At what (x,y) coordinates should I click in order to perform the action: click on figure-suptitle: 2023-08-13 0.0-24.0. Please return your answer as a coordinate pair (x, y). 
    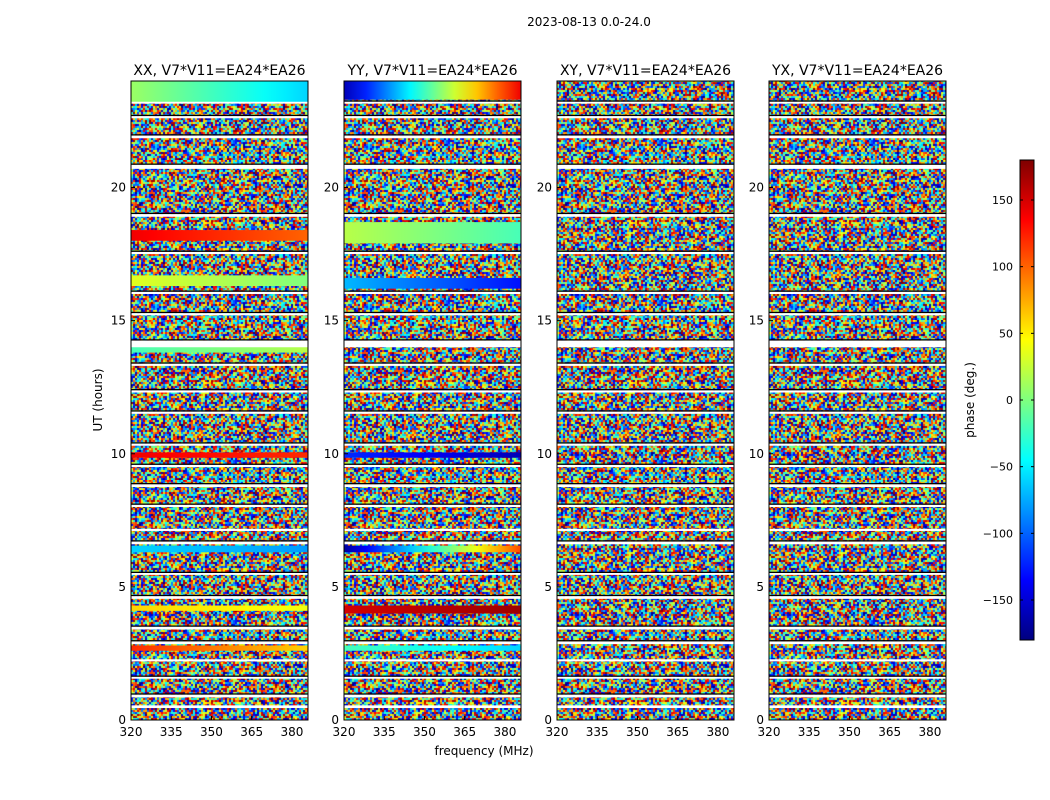
    Looking at the image, I should click on (589, 22).